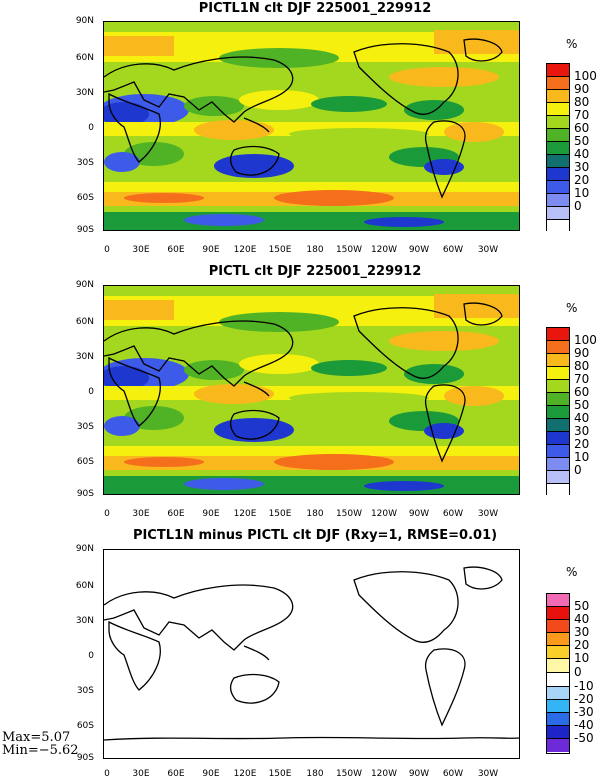 The height and width of the screenshot is (782, 605). What do you see at coordinates (85, 198) in the screenshot?
I see `panel1-lat-60s: 60S` at bounding box center [85, 198].